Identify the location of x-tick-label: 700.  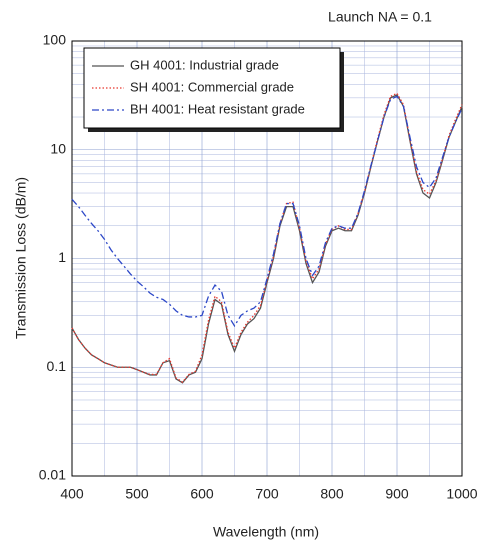
(267, 494).